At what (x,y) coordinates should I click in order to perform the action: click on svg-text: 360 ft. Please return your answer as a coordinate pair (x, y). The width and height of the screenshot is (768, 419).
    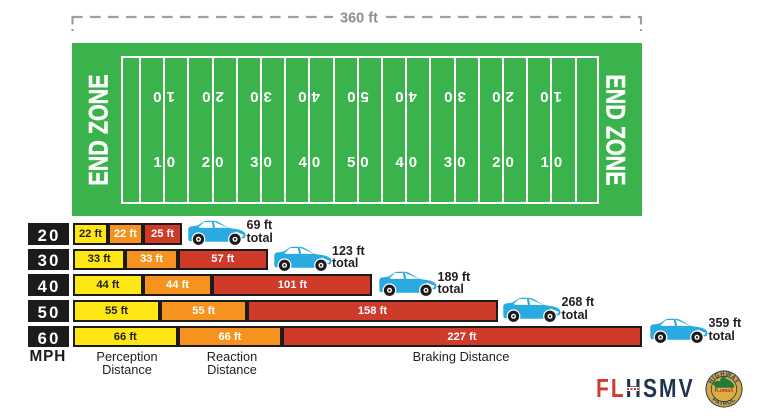
    Looking at the image, I should click on (359, 19).